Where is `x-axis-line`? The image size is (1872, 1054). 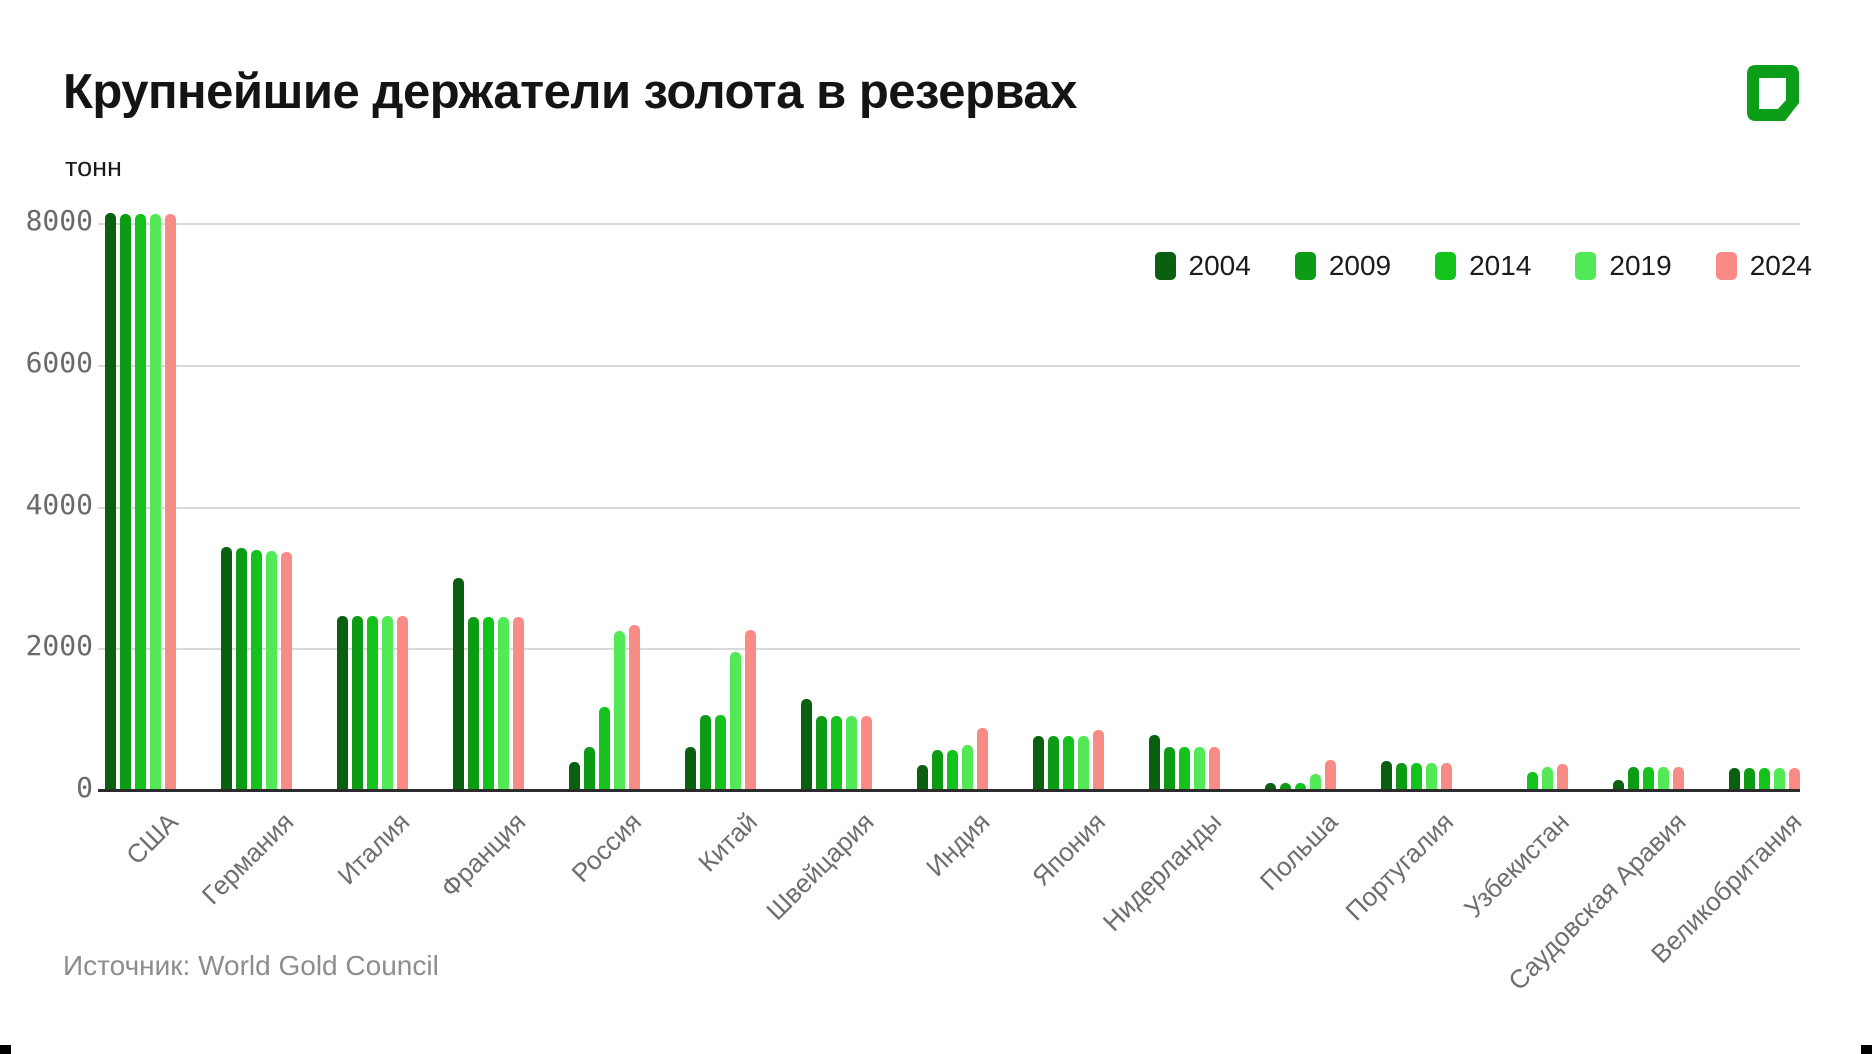 x-axis-line is located at coordinates (949, 790).